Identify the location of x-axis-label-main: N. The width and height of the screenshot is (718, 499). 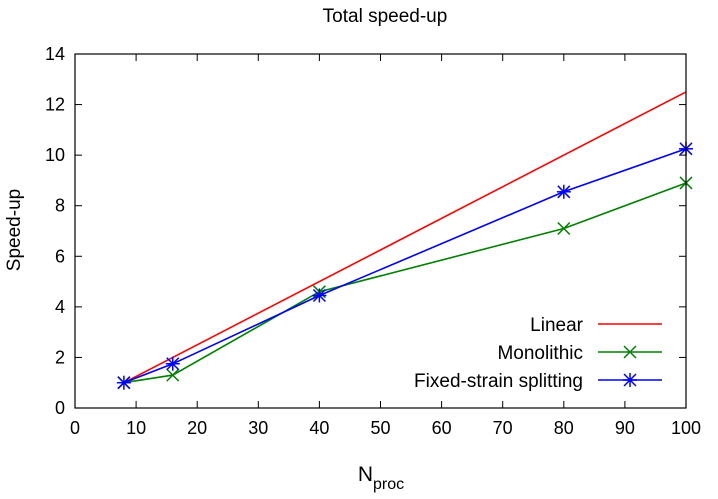
(365, 474).